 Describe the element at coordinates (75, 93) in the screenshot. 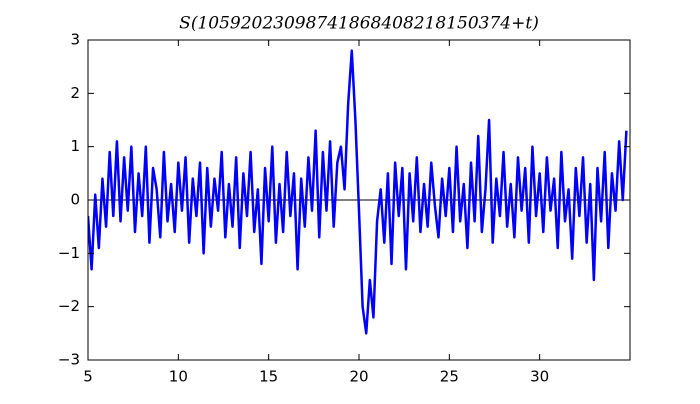

I see `y-tick-label: 2` at that location.